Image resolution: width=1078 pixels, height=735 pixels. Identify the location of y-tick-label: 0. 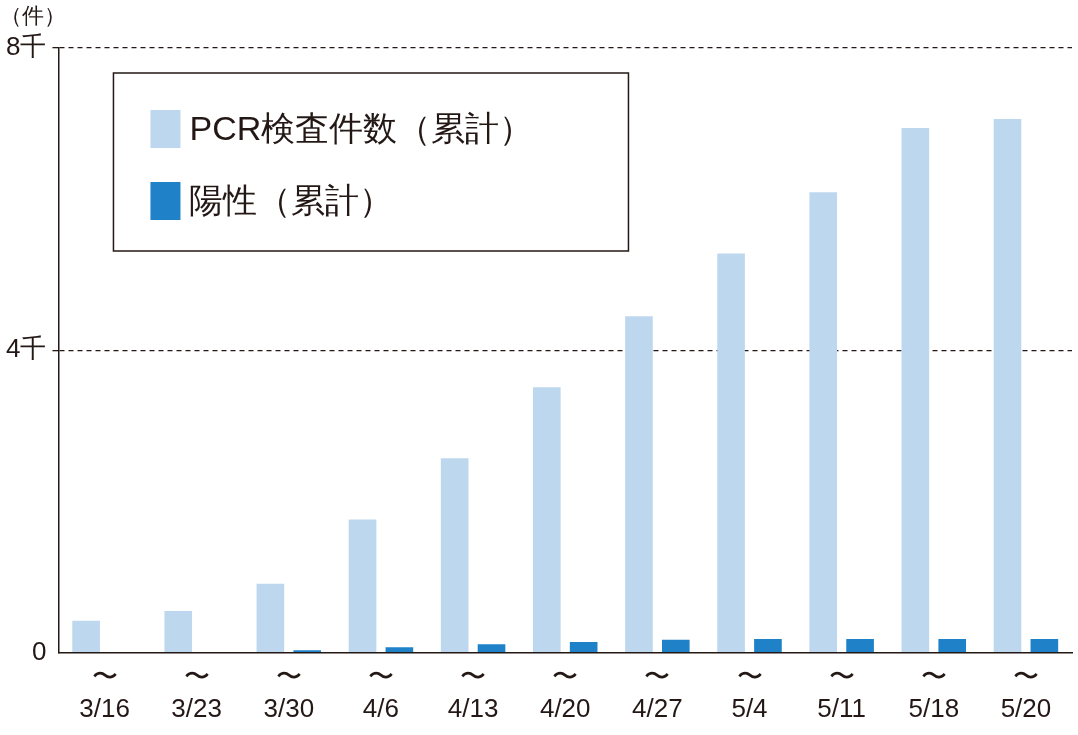
(39, 650).